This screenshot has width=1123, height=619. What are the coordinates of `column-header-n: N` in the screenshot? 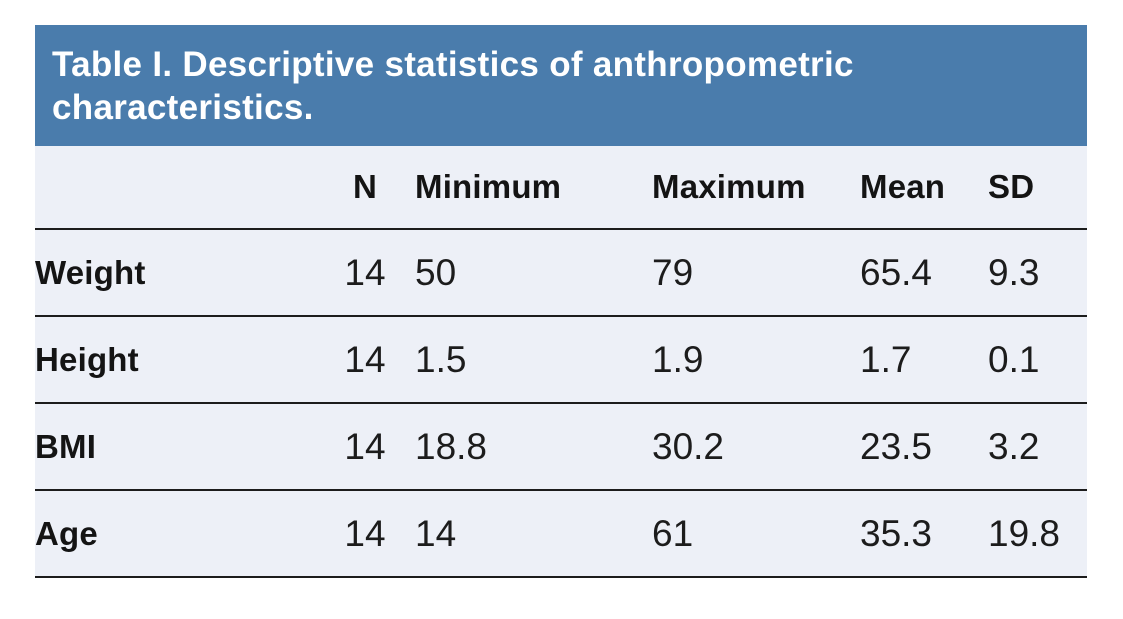 It's located at (365, 188).